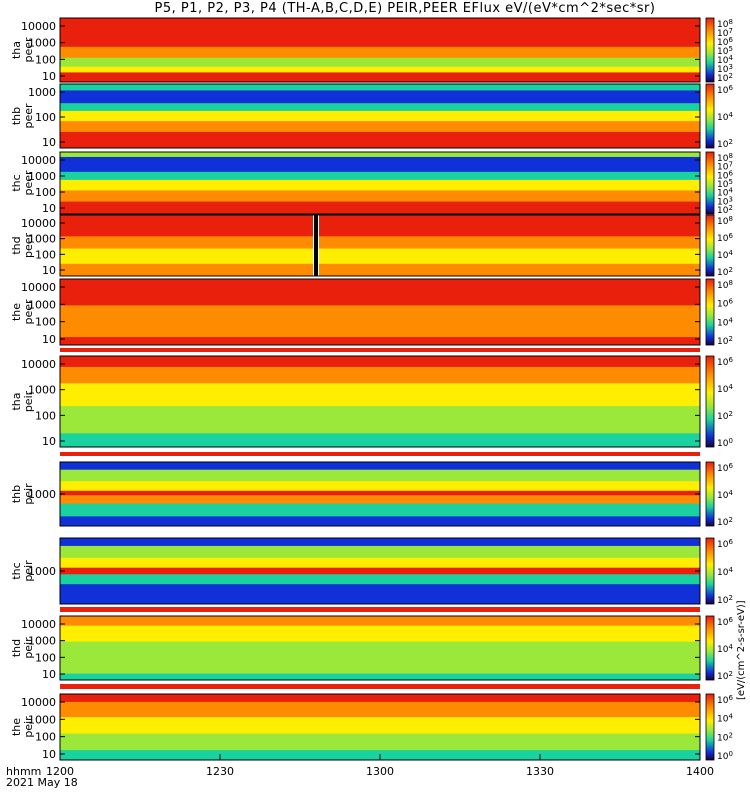  What do you see at coordinates (725, 221) in the screenshot?
I see `colorbar-tick-label: 10⁸` at bounding box center [725, 221].